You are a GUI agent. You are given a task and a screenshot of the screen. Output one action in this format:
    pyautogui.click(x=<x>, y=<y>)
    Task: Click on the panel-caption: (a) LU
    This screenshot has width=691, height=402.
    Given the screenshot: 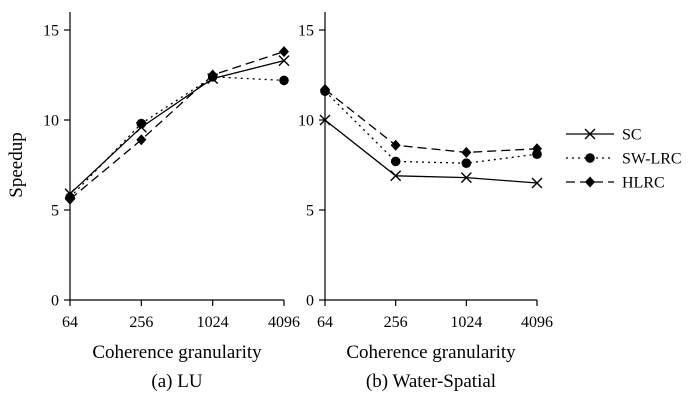 What is the action you would take?
    pyautogui.click(x=176, y=381)
    